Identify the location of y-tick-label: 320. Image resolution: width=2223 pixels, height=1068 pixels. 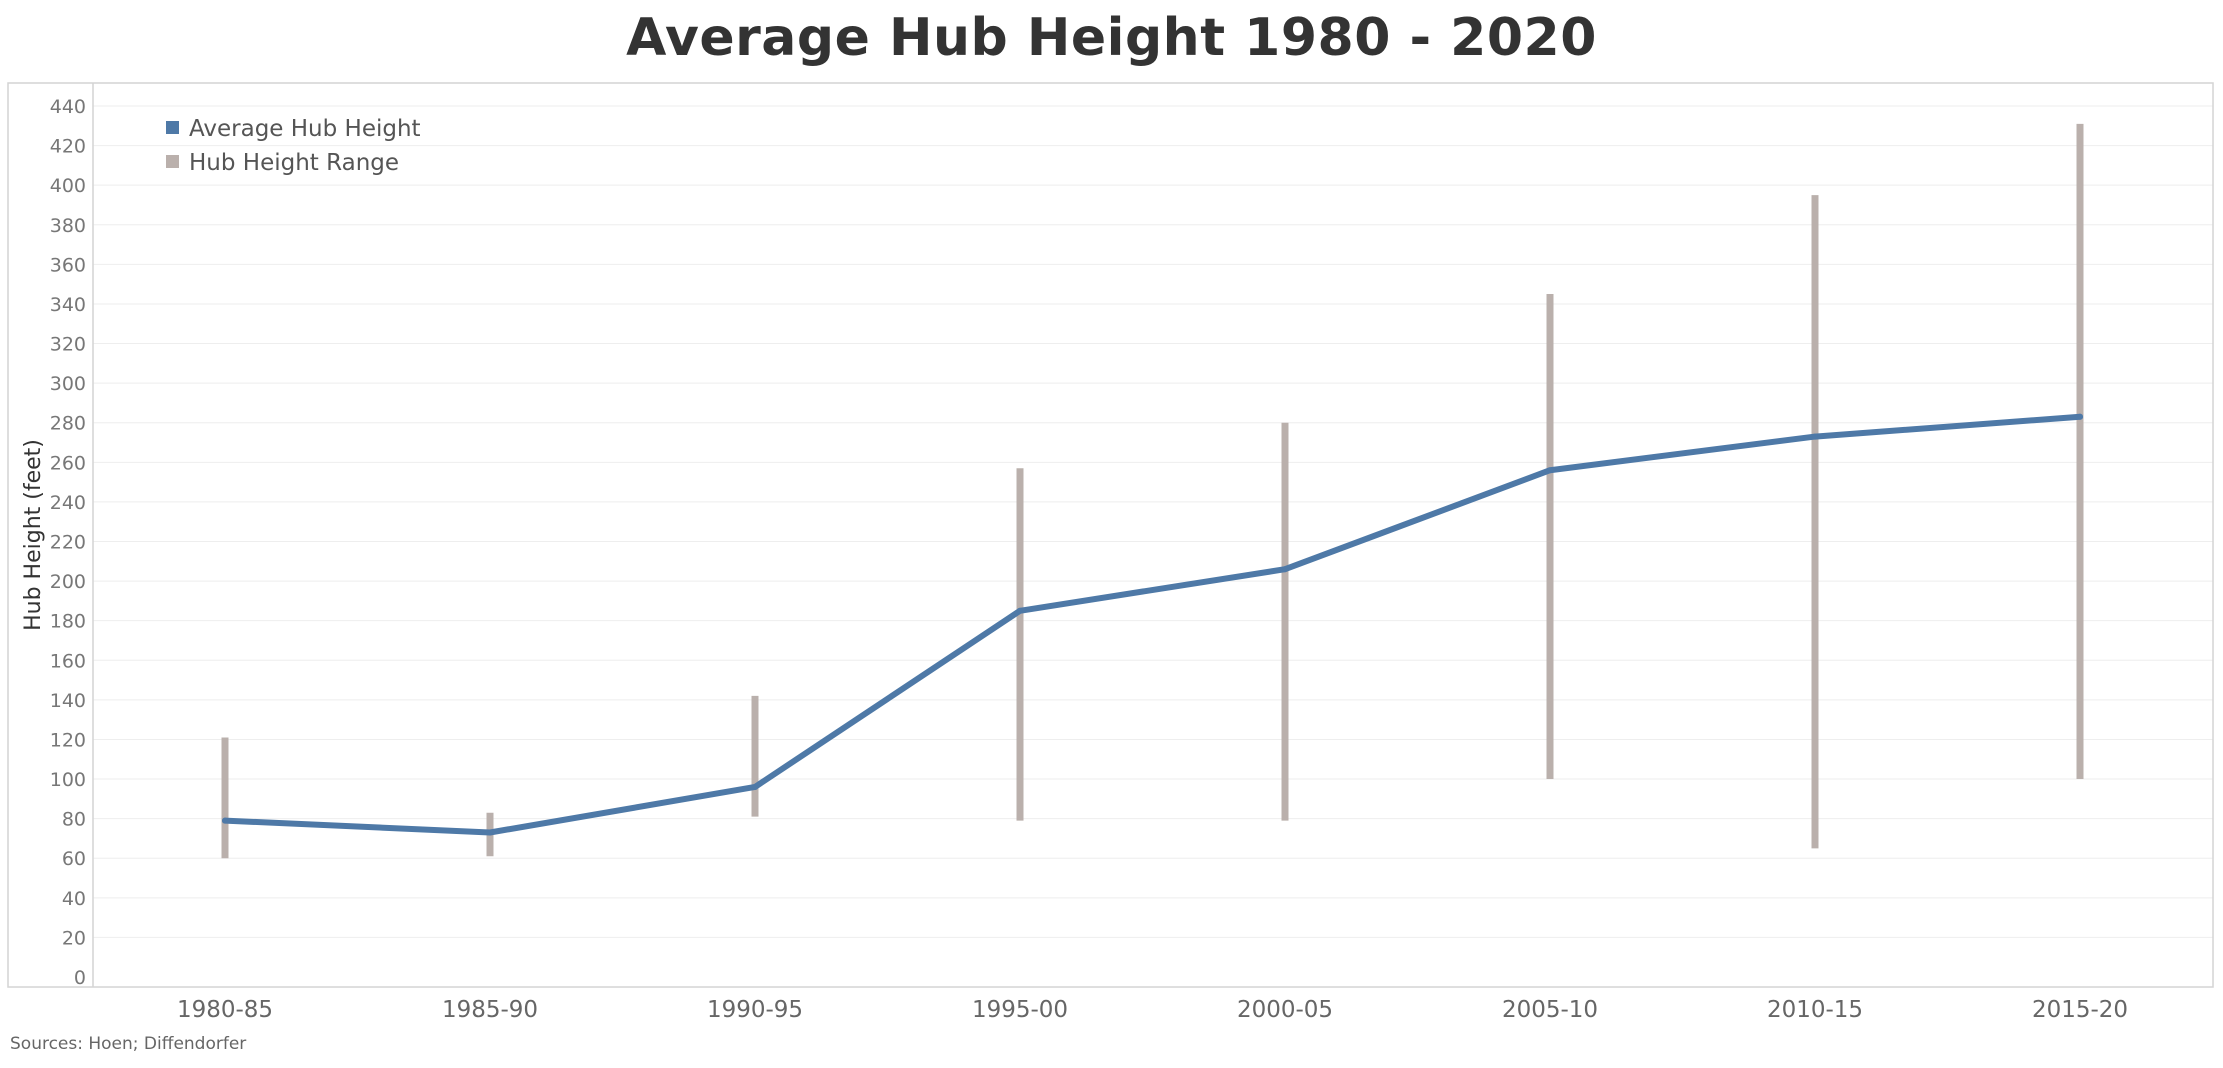
(68, 345).